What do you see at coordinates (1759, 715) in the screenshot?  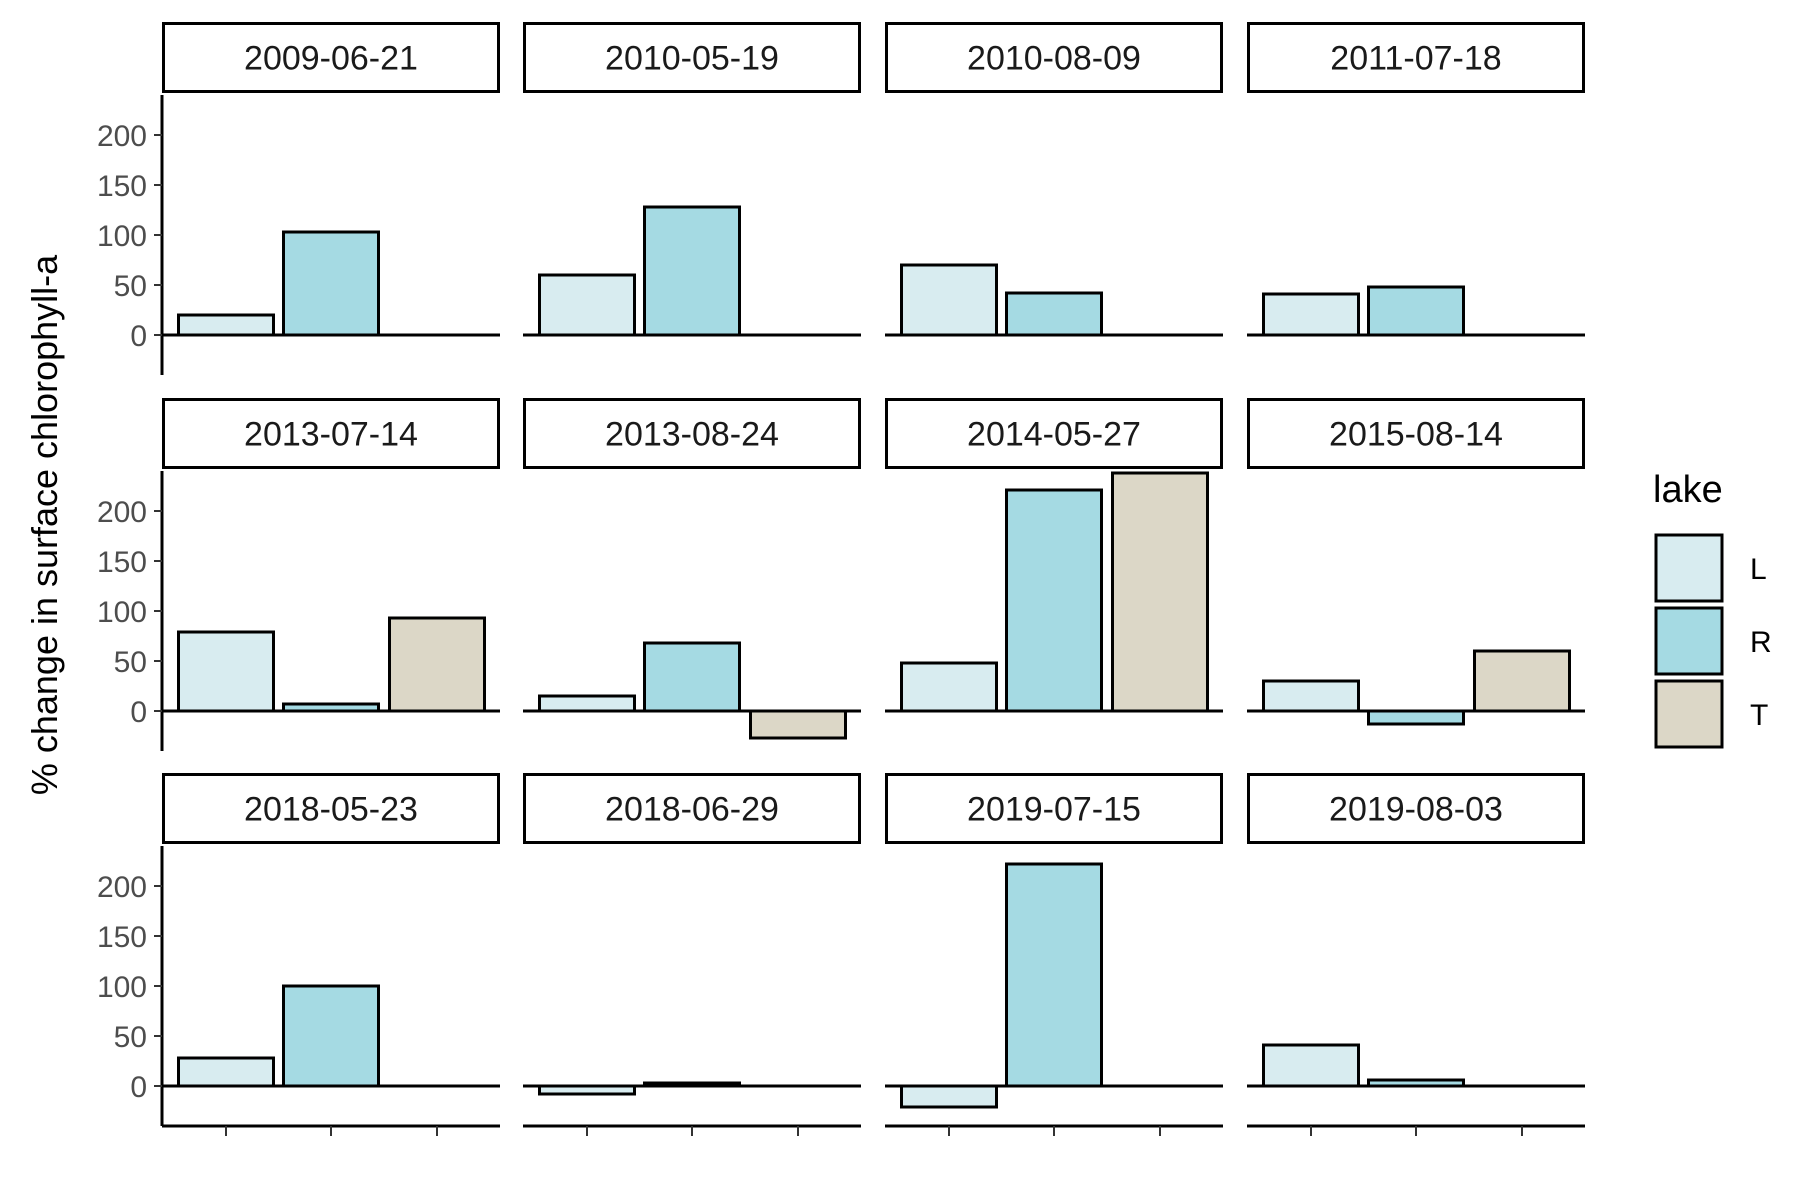 I see `legend-label: T` at bounding box center [1759, 715].